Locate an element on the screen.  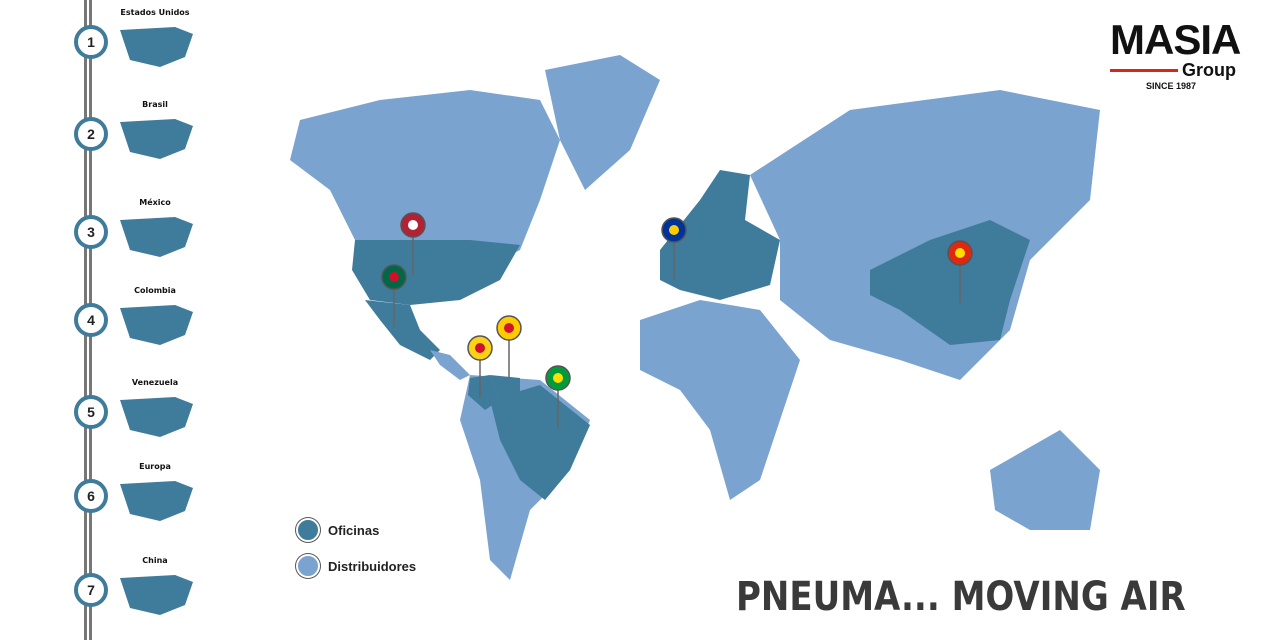
country-label: Colombia is located at coordinates (155, 290).